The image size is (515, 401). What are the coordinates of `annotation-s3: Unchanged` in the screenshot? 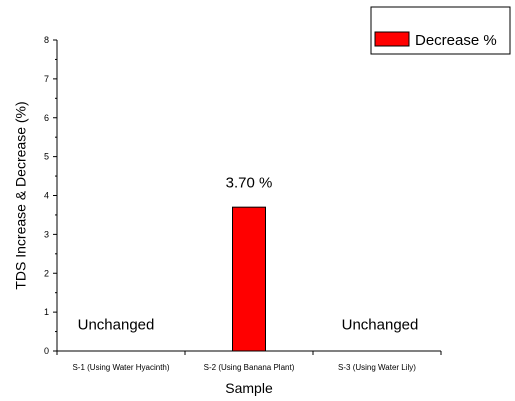 It's located at (380, 325).